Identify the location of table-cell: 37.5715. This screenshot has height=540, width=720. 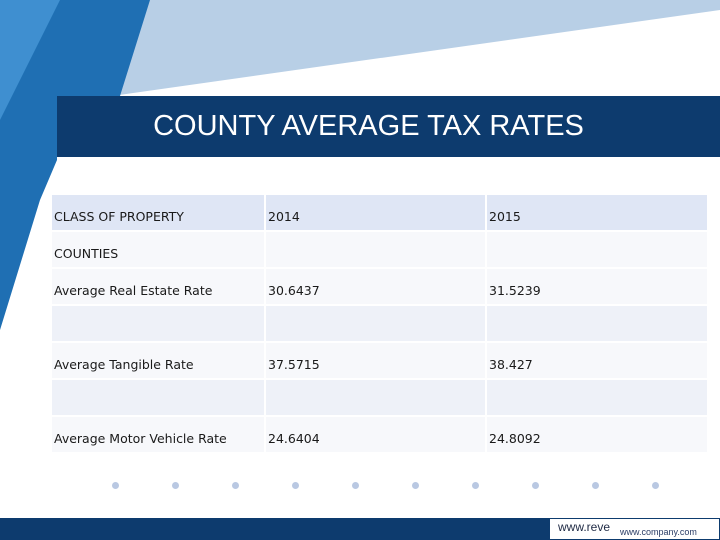
(376, 361).